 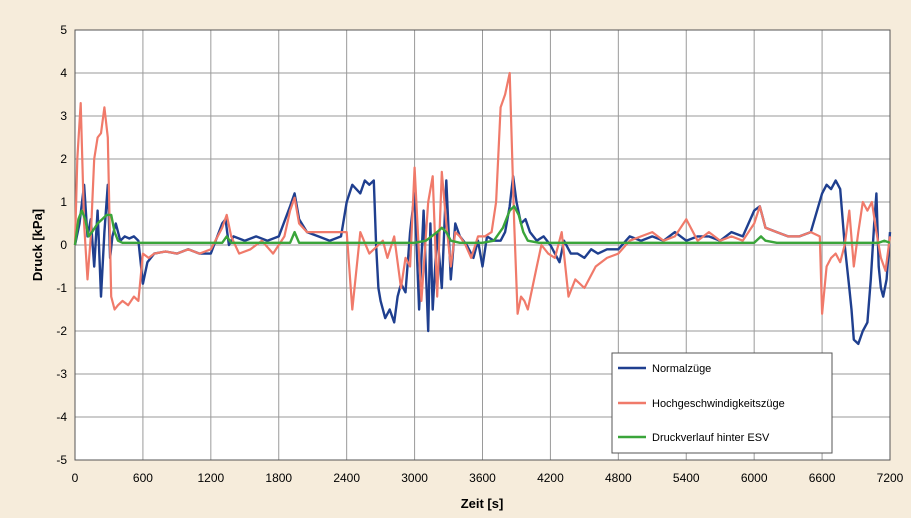 What do you see at coordinates (61, 288) in the screenshot?
I see `y-tick-label: -1` at bounding box center [61, 288].